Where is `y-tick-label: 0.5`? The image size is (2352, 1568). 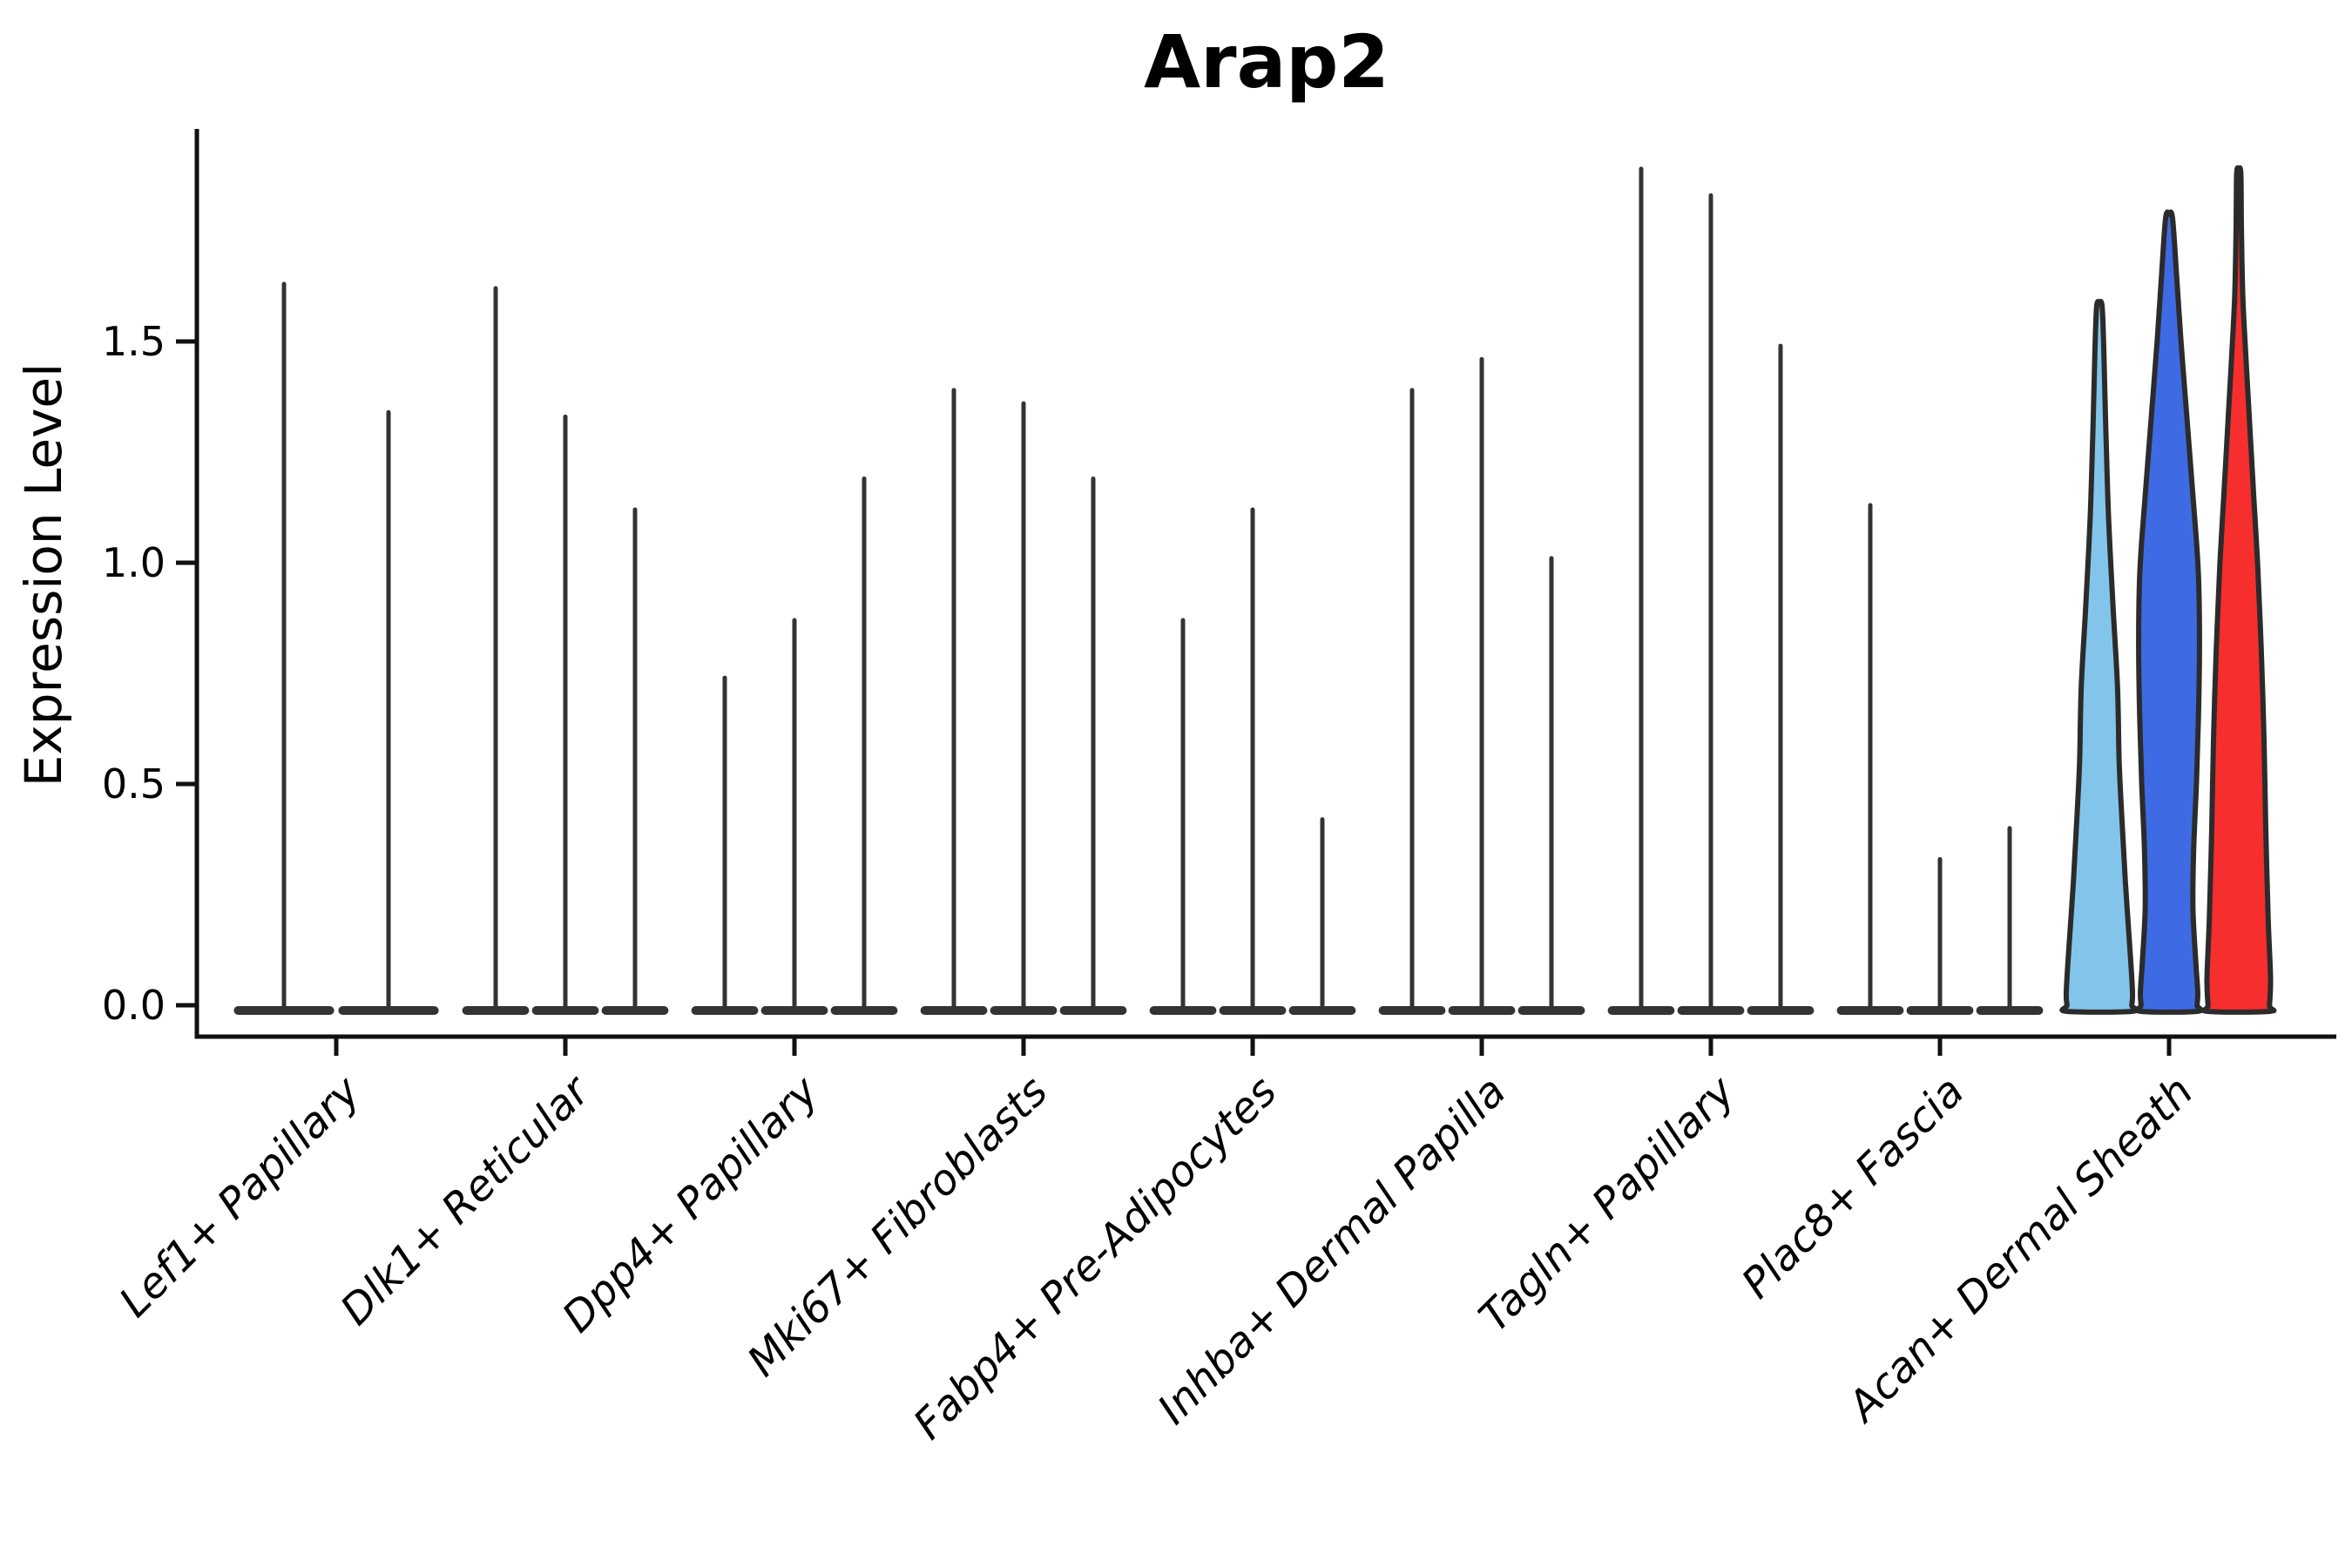
y-tick-label: 0.5 is located at coordinates (134, 784).